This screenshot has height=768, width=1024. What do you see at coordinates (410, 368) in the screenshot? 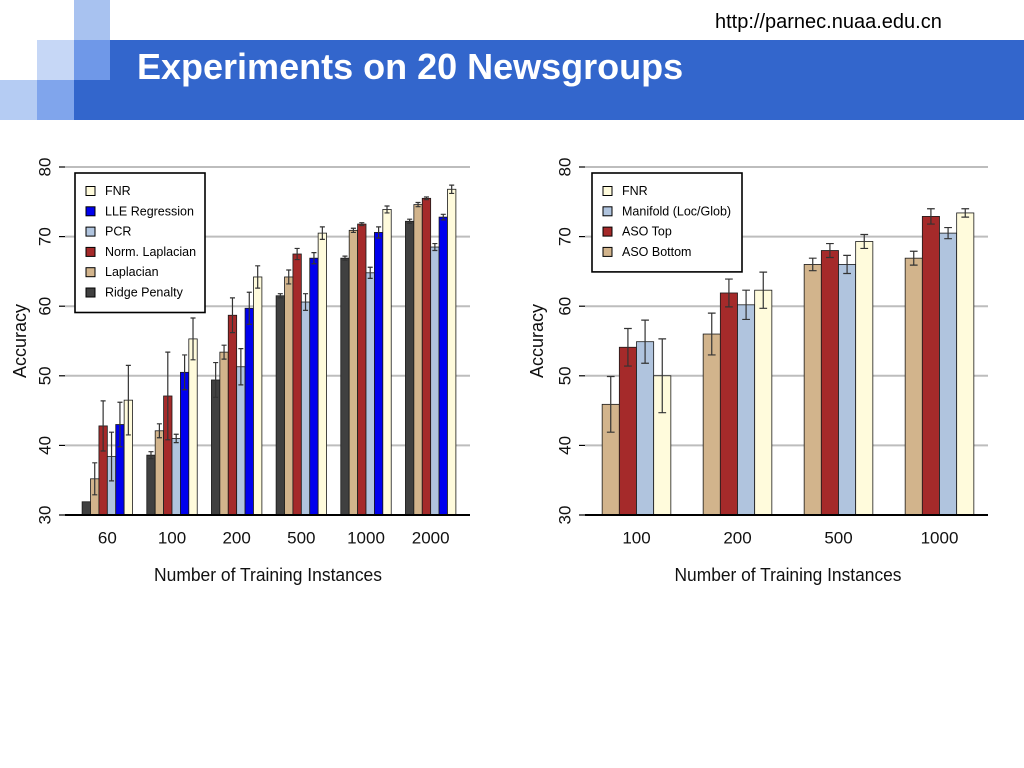
I see `bar-ridge-penalty-2000` at bounding box center [410, 368].